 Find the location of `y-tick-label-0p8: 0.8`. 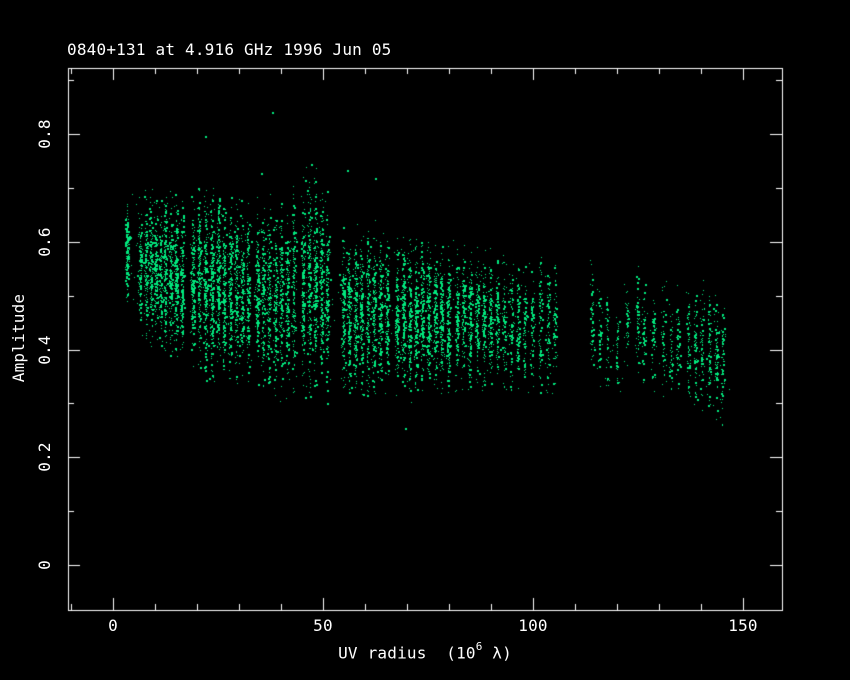

y-tick-label-0p8: 0.8 is located at coordinates (44, 134).